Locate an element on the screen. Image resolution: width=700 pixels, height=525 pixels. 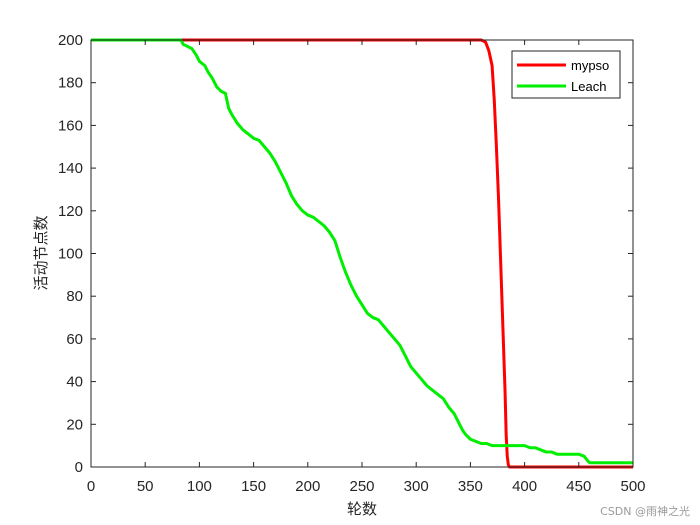
legend: mypso Leach is located at coordinates (566, 74).